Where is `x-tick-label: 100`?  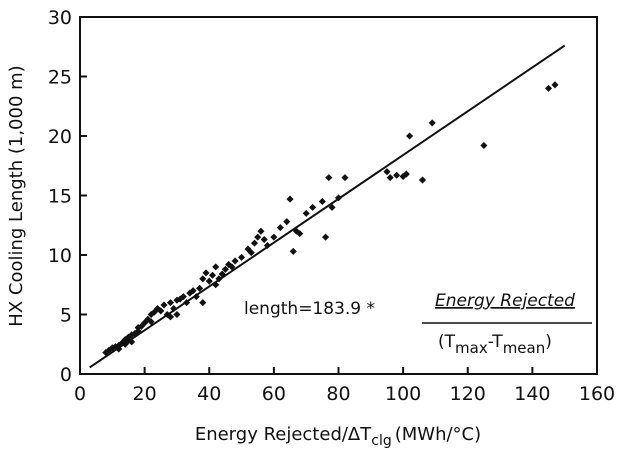 x-tick-label: 100 is located at coordinates (403, 394).